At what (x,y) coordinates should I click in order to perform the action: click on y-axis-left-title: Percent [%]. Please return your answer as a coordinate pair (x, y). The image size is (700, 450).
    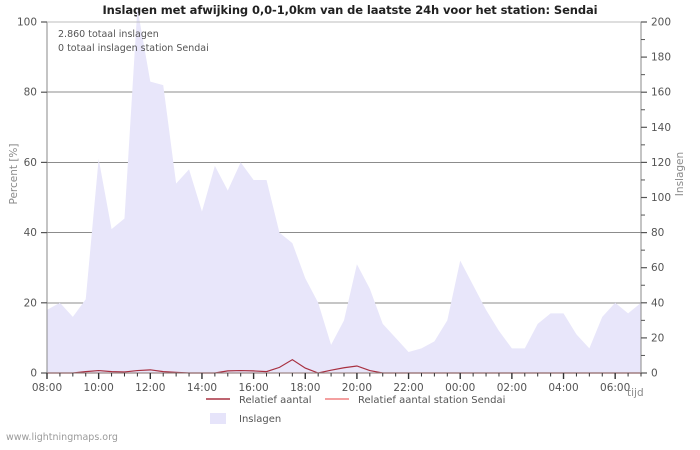
    Looking at the image, I should click on (14, 174).